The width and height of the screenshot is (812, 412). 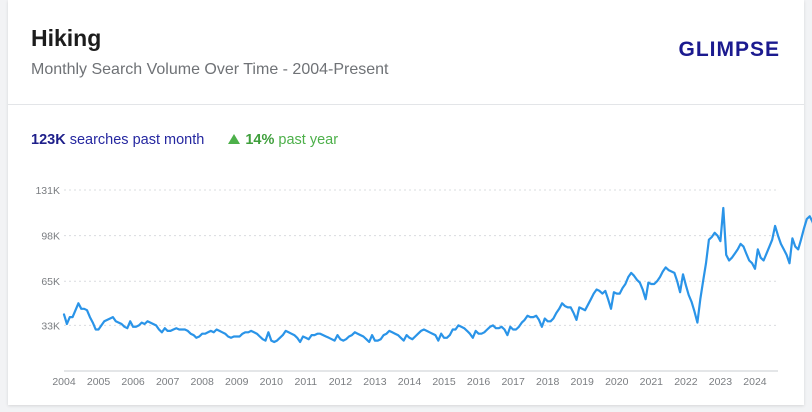 I want to click on x-tick-label: 2004, so click(x=64, y=382).